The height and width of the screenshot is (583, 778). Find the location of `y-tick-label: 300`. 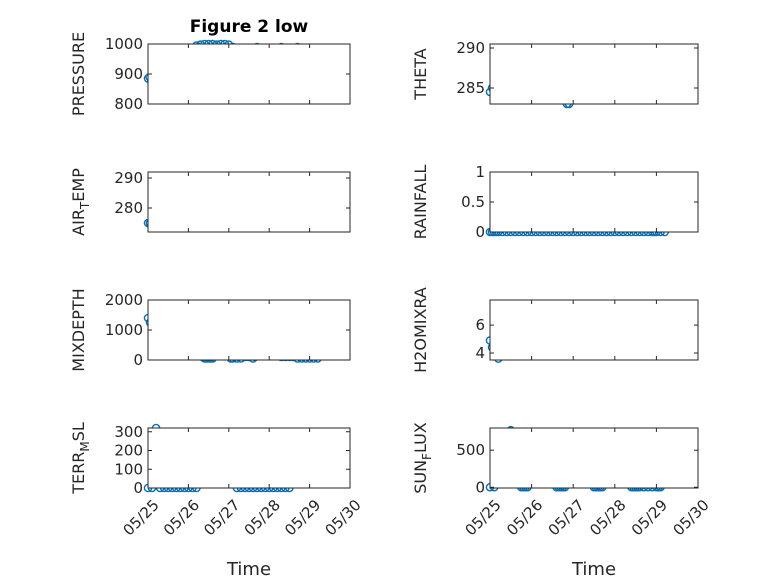

y-tick-label: 300 is located at coordinates (128, 432).